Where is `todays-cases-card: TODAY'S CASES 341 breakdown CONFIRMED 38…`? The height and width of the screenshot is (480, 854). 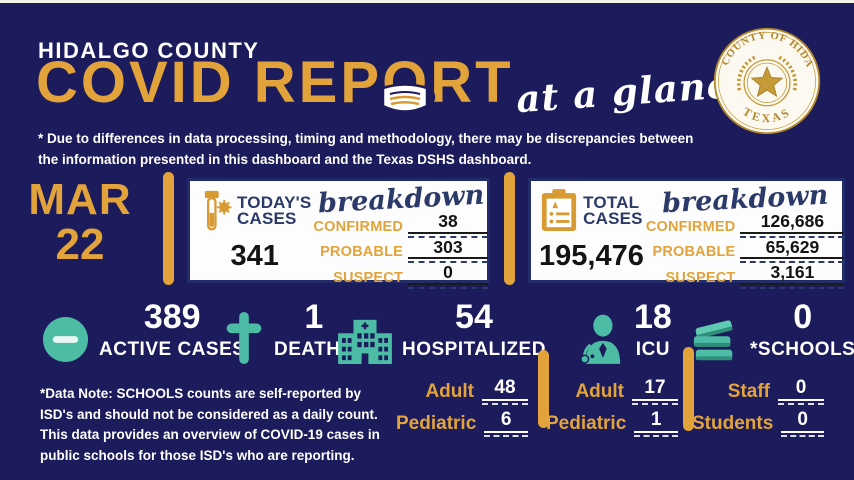
todays-cases-card: TODAY'S CASES 341 breakdown CONFIRMED 38… is located at coordinates (338, 232).